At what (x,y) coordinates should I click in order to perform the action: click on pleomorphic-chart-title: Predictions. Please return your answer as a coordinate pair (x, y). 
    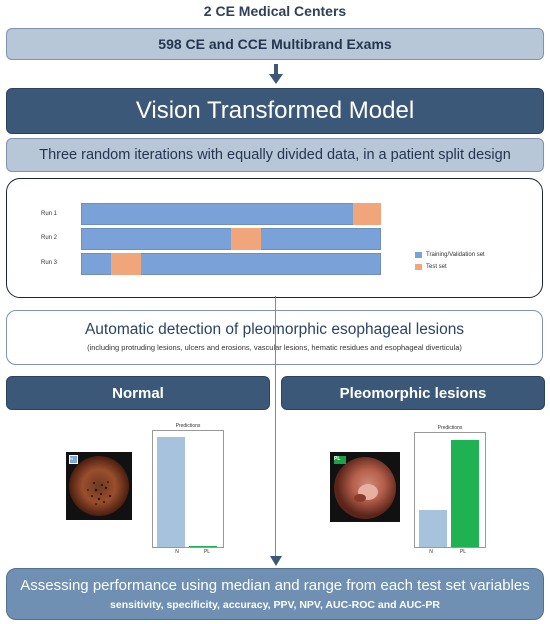
    Looking at the image, I should click on (450, 428).